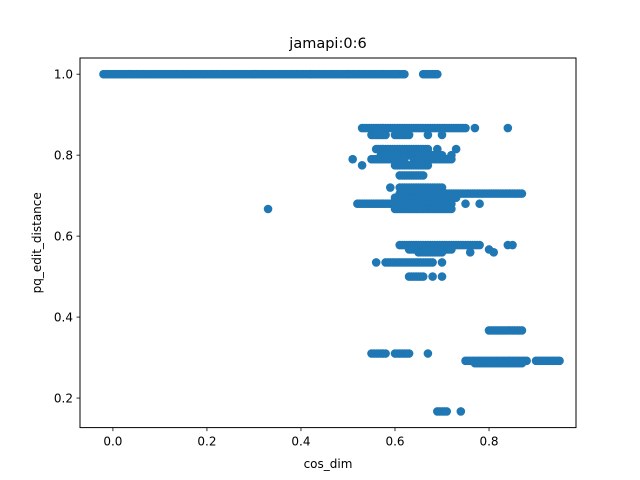 This screenshot has width=640, height=480. Describe the element at coordinates (112, 442) in the screenshot. I see `x-tick-label: 0.0` at that location.